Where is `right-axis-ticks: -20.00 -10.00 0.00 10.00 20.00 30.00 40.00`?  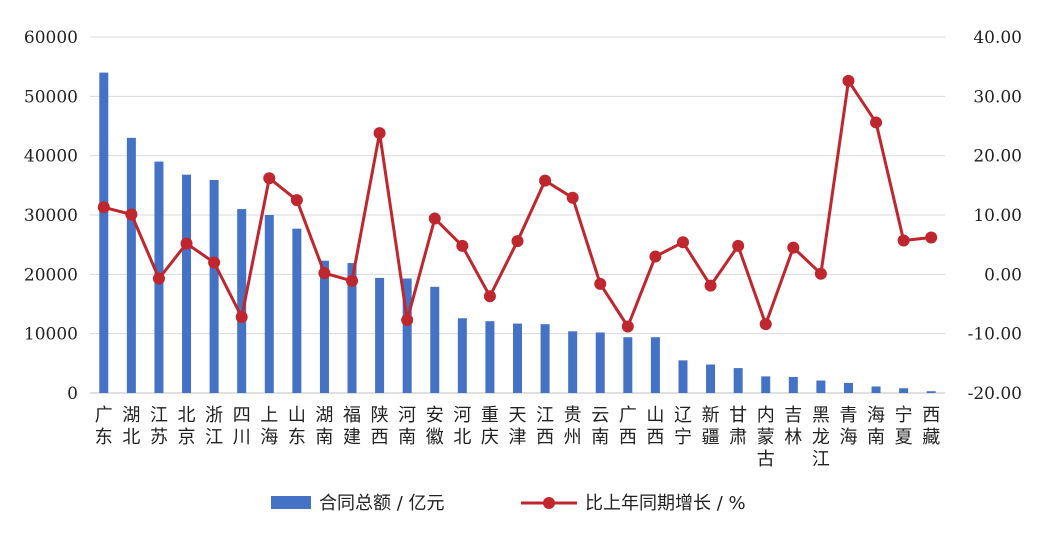 right-axis-ticks: -20.00 -10.00 0.00 10.00 20.00 30.00 40.00 is located at coordinates (995, 216).